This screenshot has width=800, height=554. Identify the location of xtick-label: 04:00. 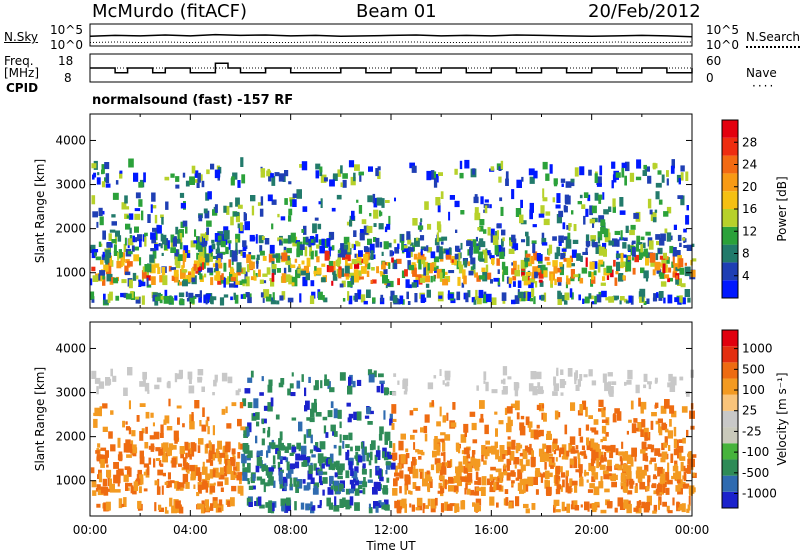
(190, 530).